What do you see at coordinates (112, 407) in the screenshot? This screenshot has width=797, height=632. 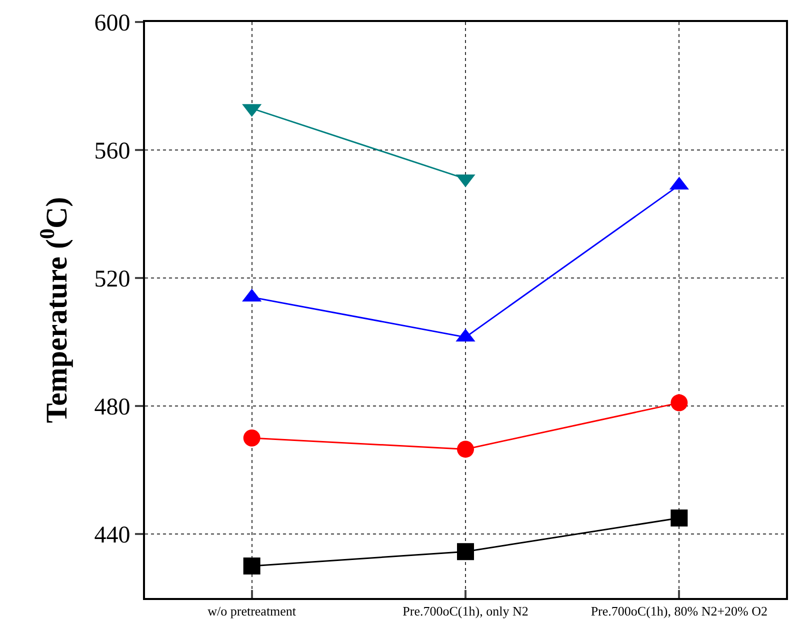 I see `y-tick-label: 480` at bounding box center [112, 407].